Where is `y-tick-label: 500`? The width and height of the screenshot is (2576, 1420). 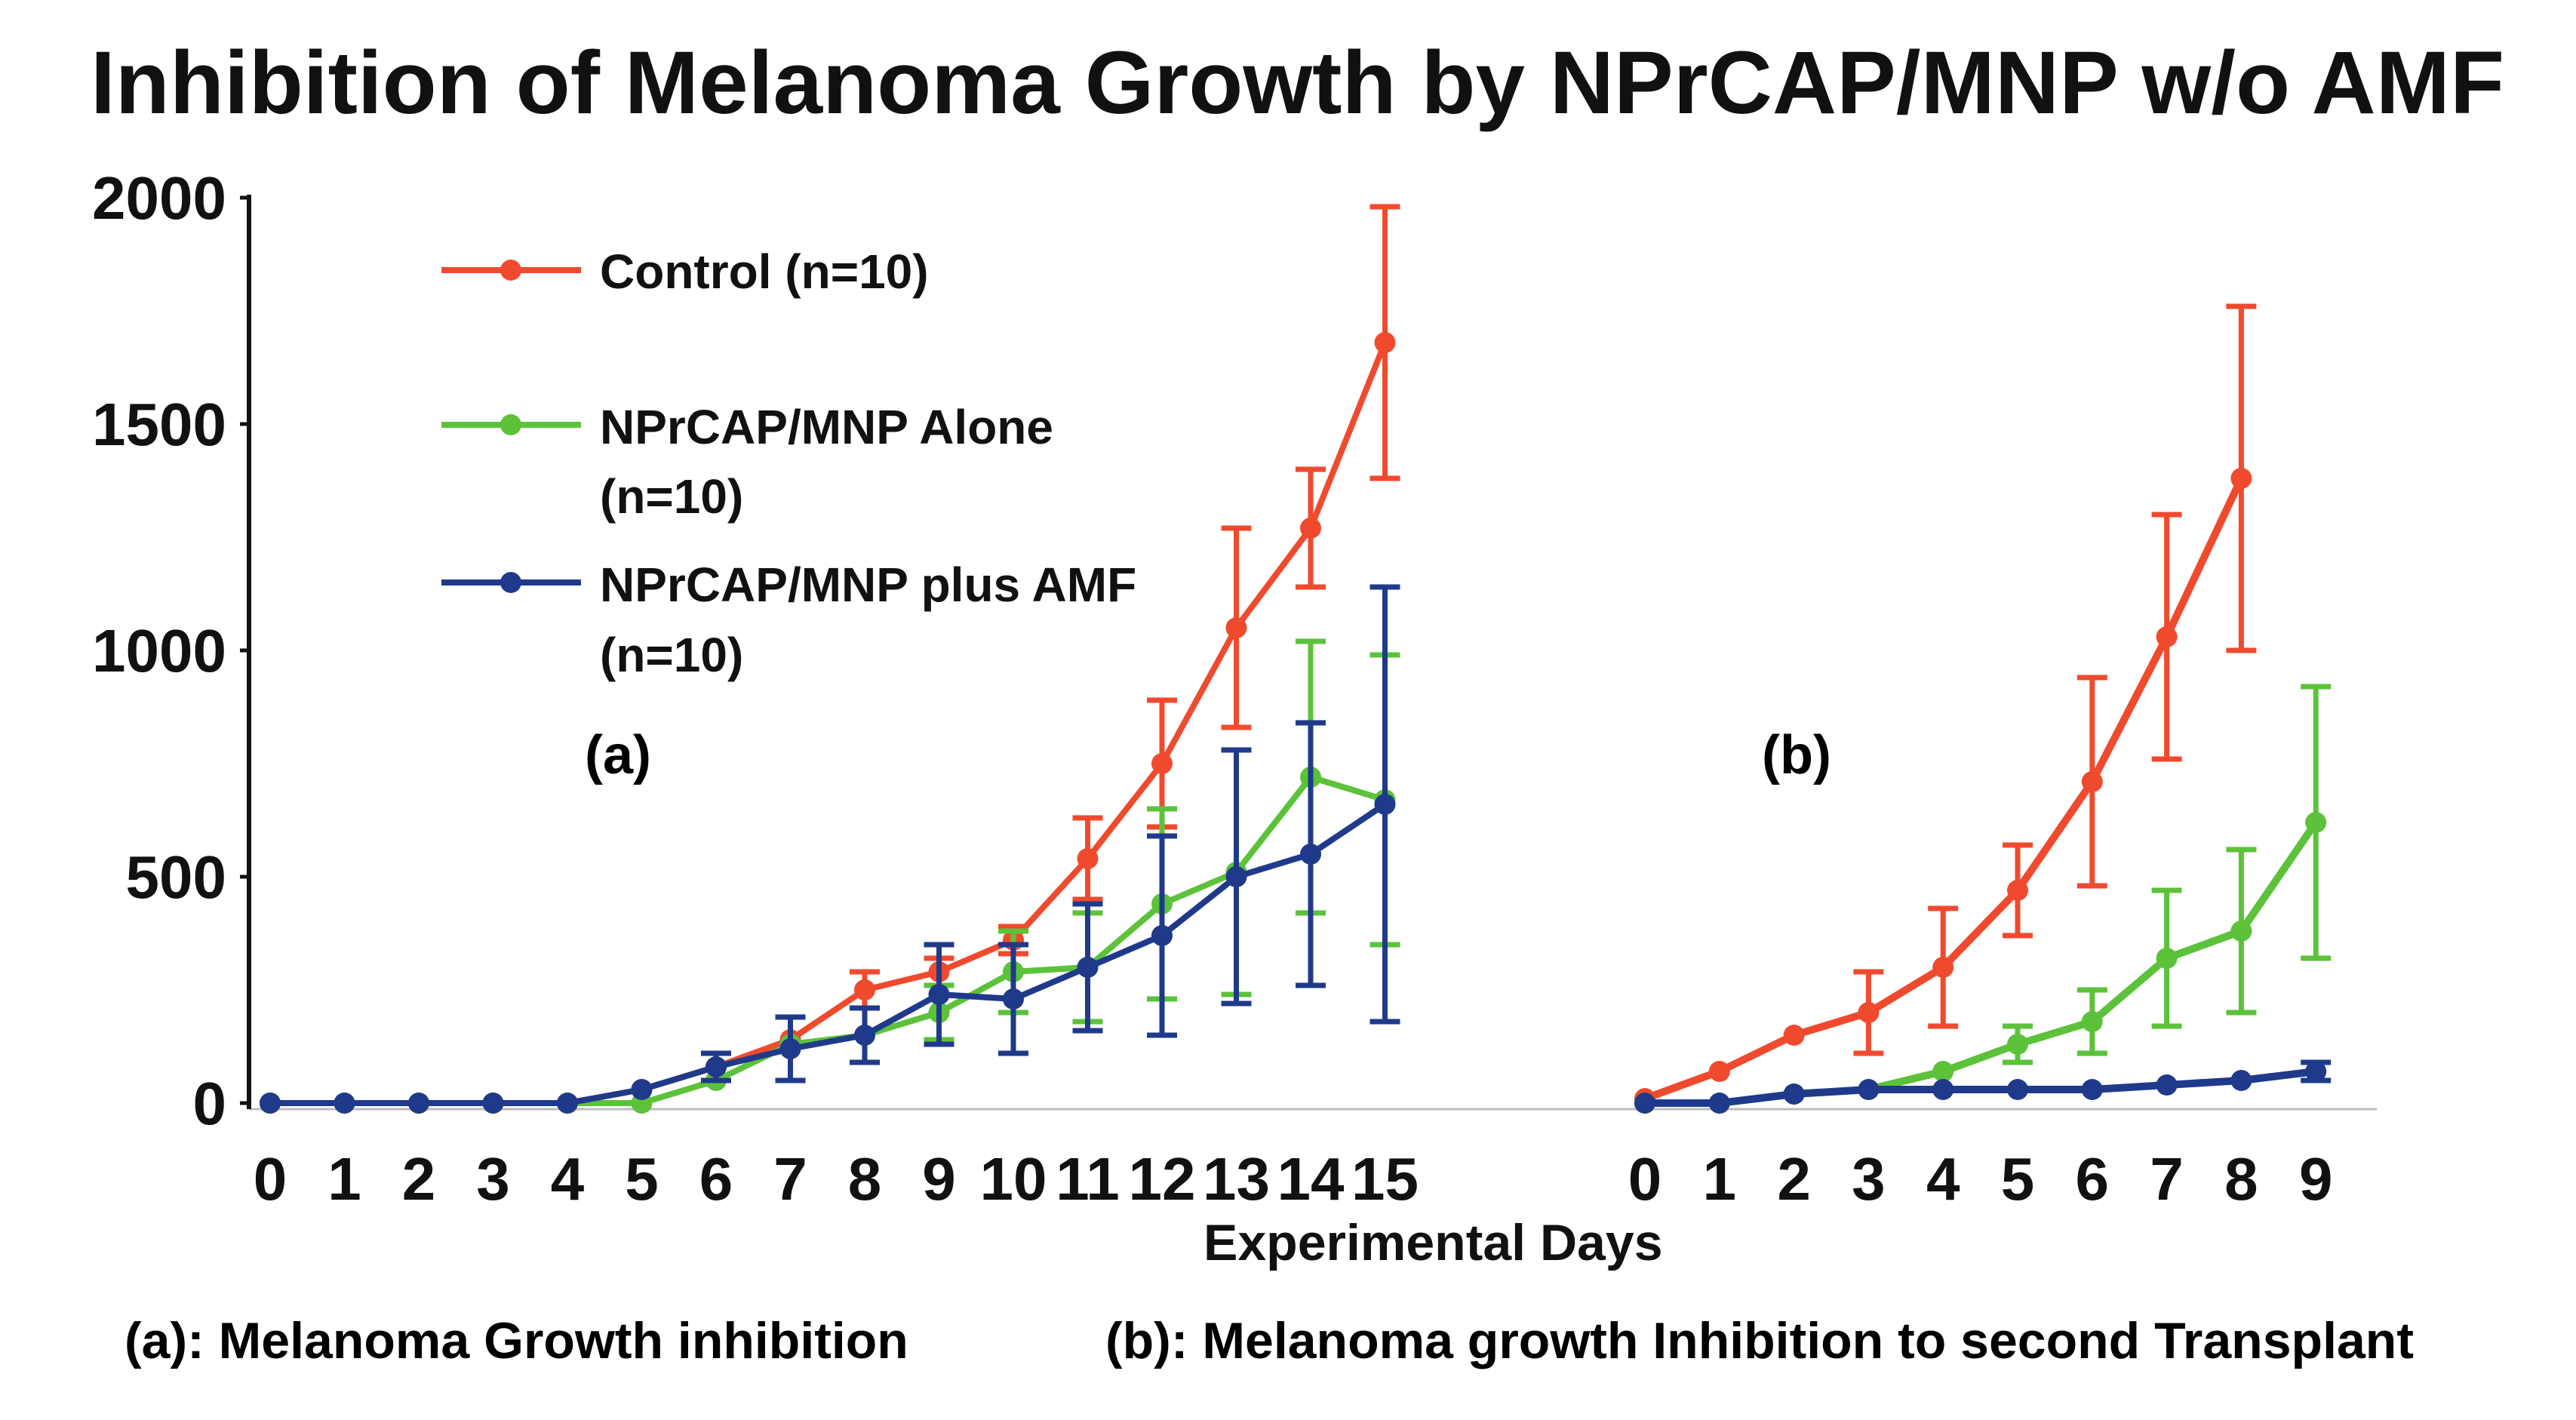 y-tick-label: 500 is located at coordinates (176, 878).